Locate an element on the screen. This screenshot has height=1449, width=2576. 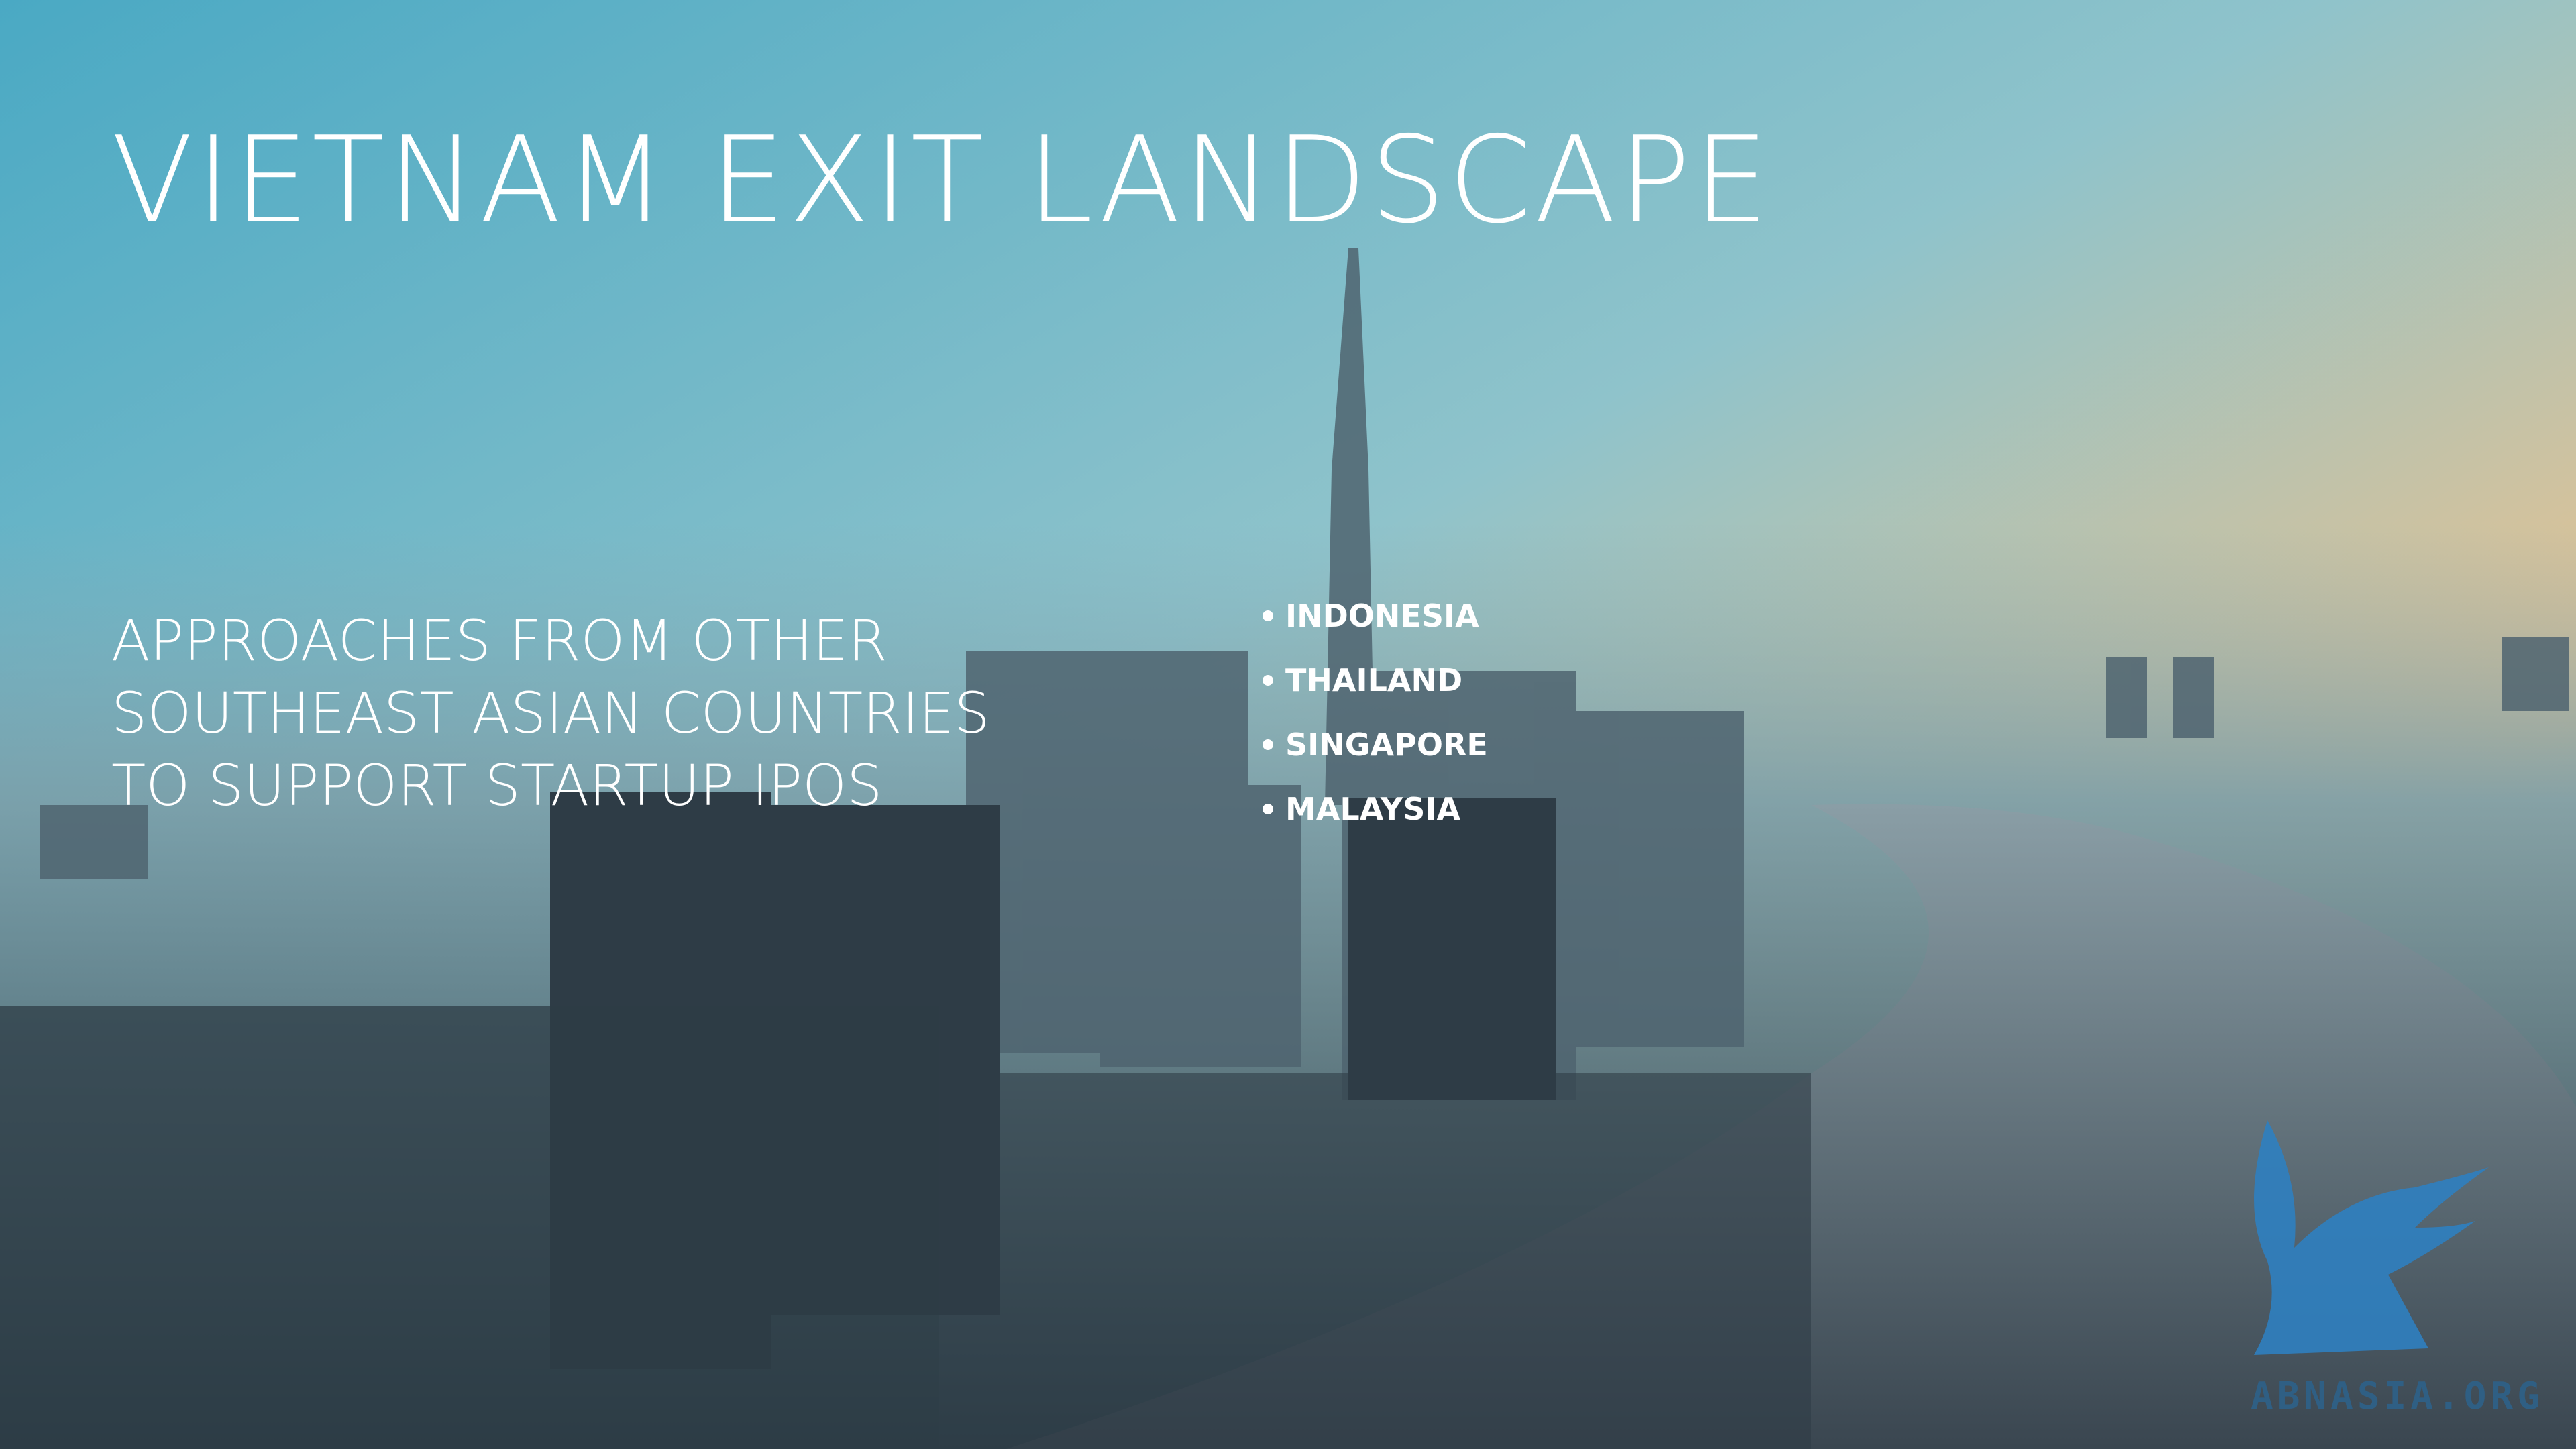
logo: ABNASIA.ORG is located at coordinates (2397, 1269).